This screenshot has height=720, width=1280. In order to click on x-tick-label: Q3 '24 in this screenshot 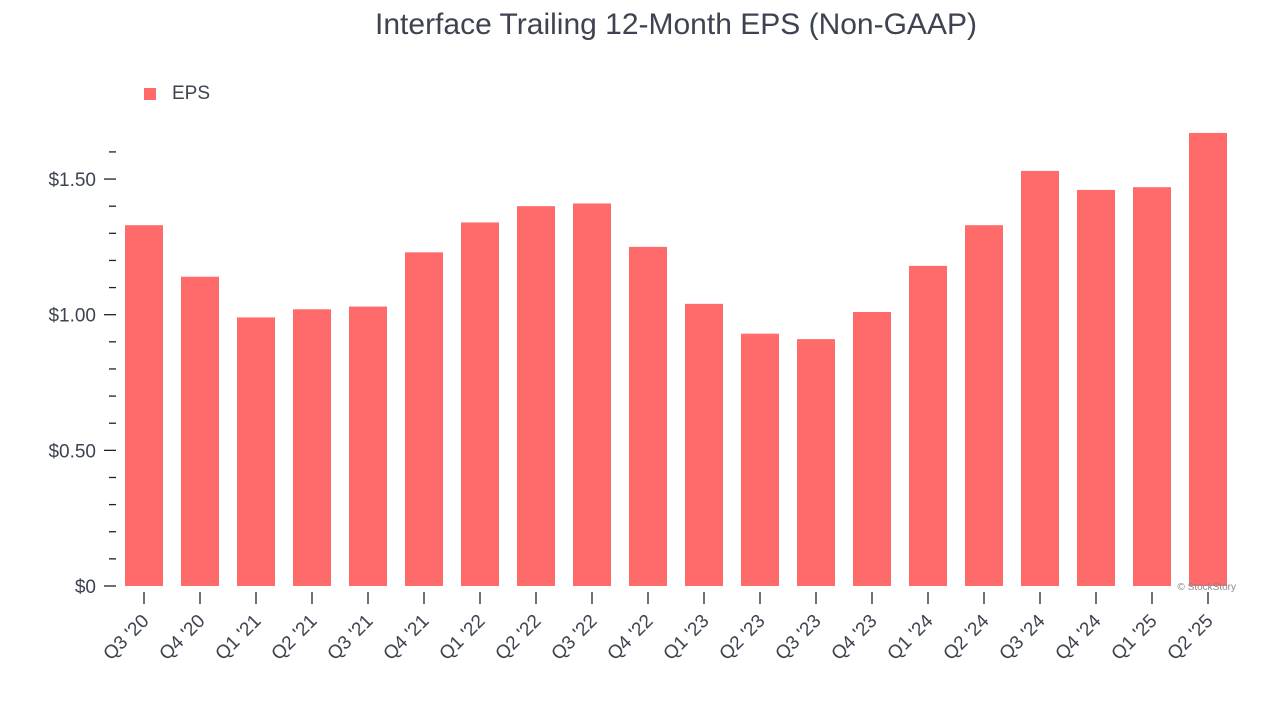, I will do `click(1023, 637)`.